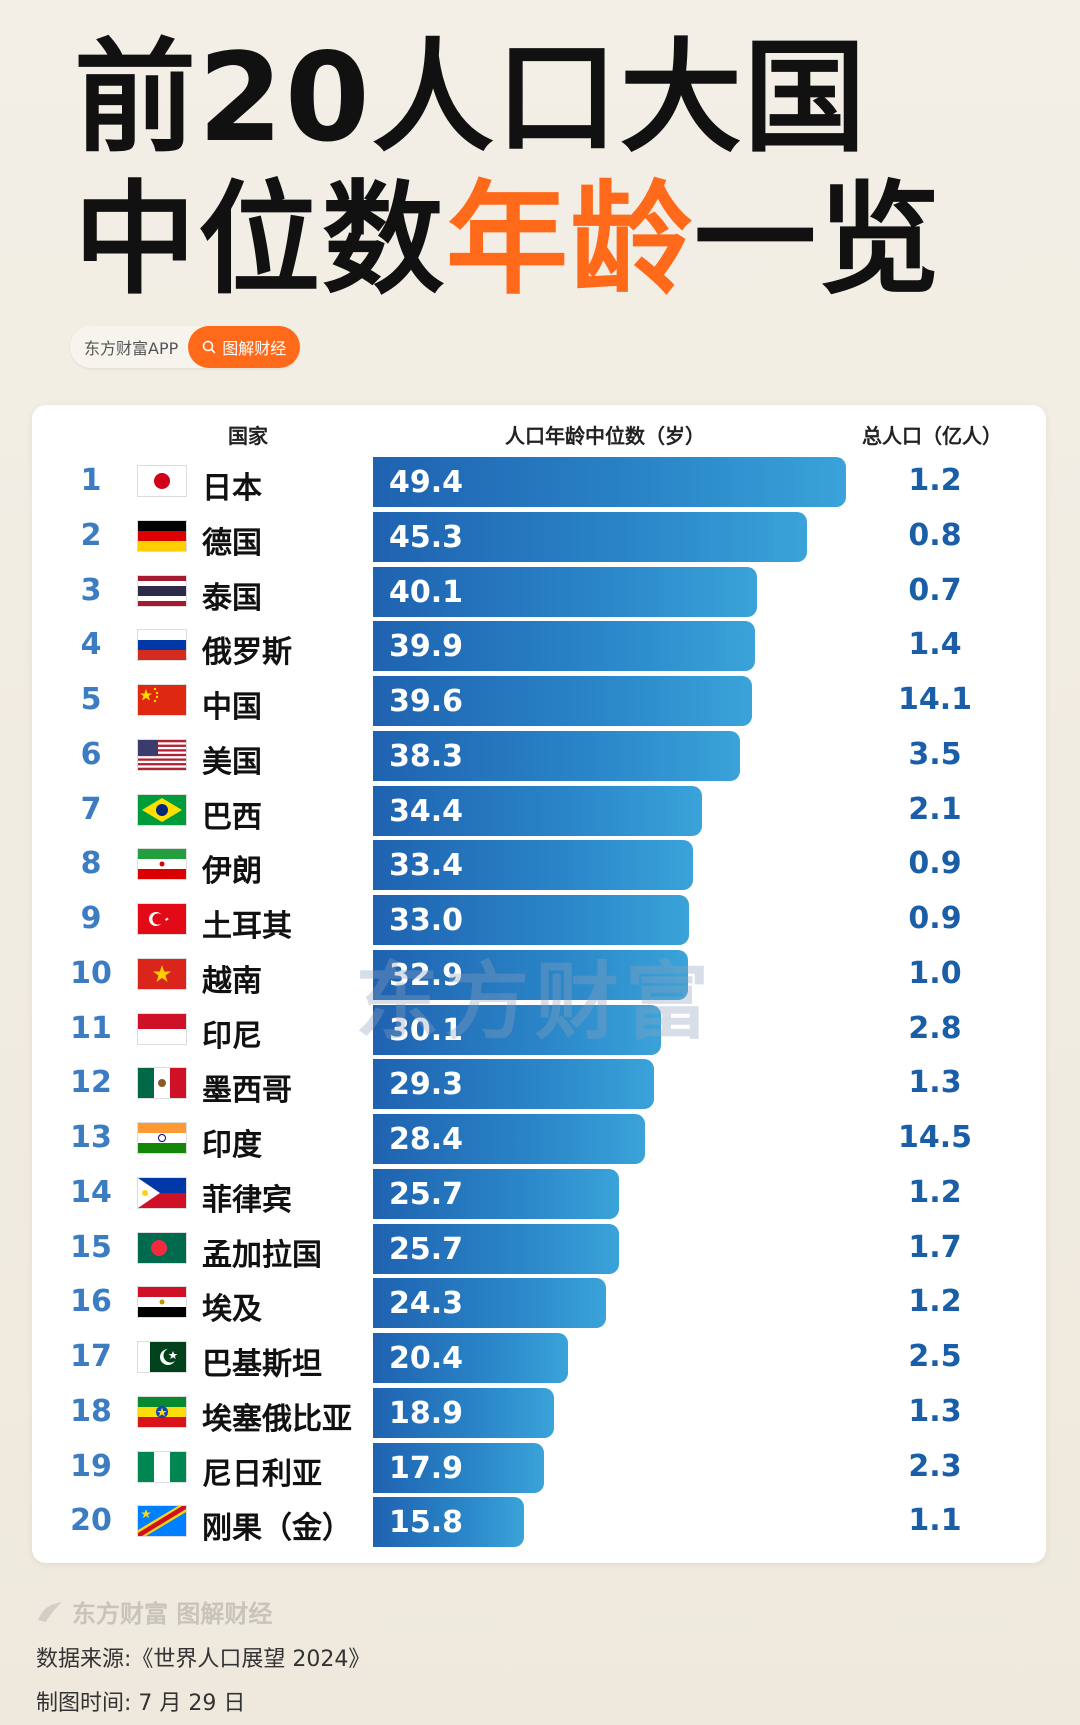  What do you see at coordinates (91, 1521) in the screenshot?
I see `rank-number: 20` at bounding box center [91, 1521].